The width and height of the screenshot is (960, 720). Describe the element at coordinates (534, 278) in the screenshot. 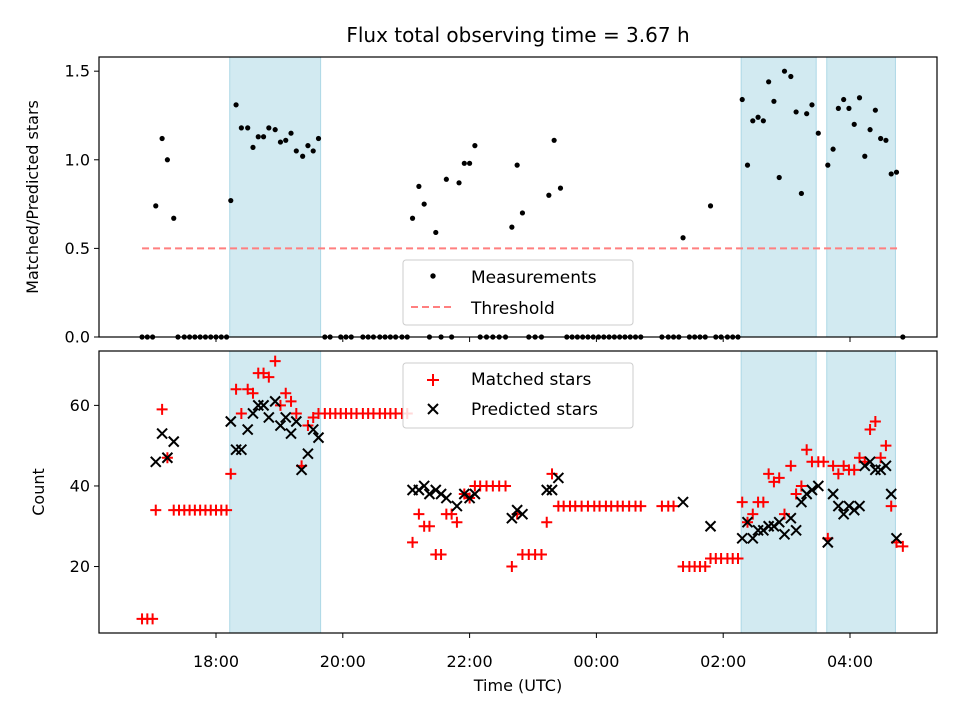

I see `legend-measurements-label: Measurements` at that location.